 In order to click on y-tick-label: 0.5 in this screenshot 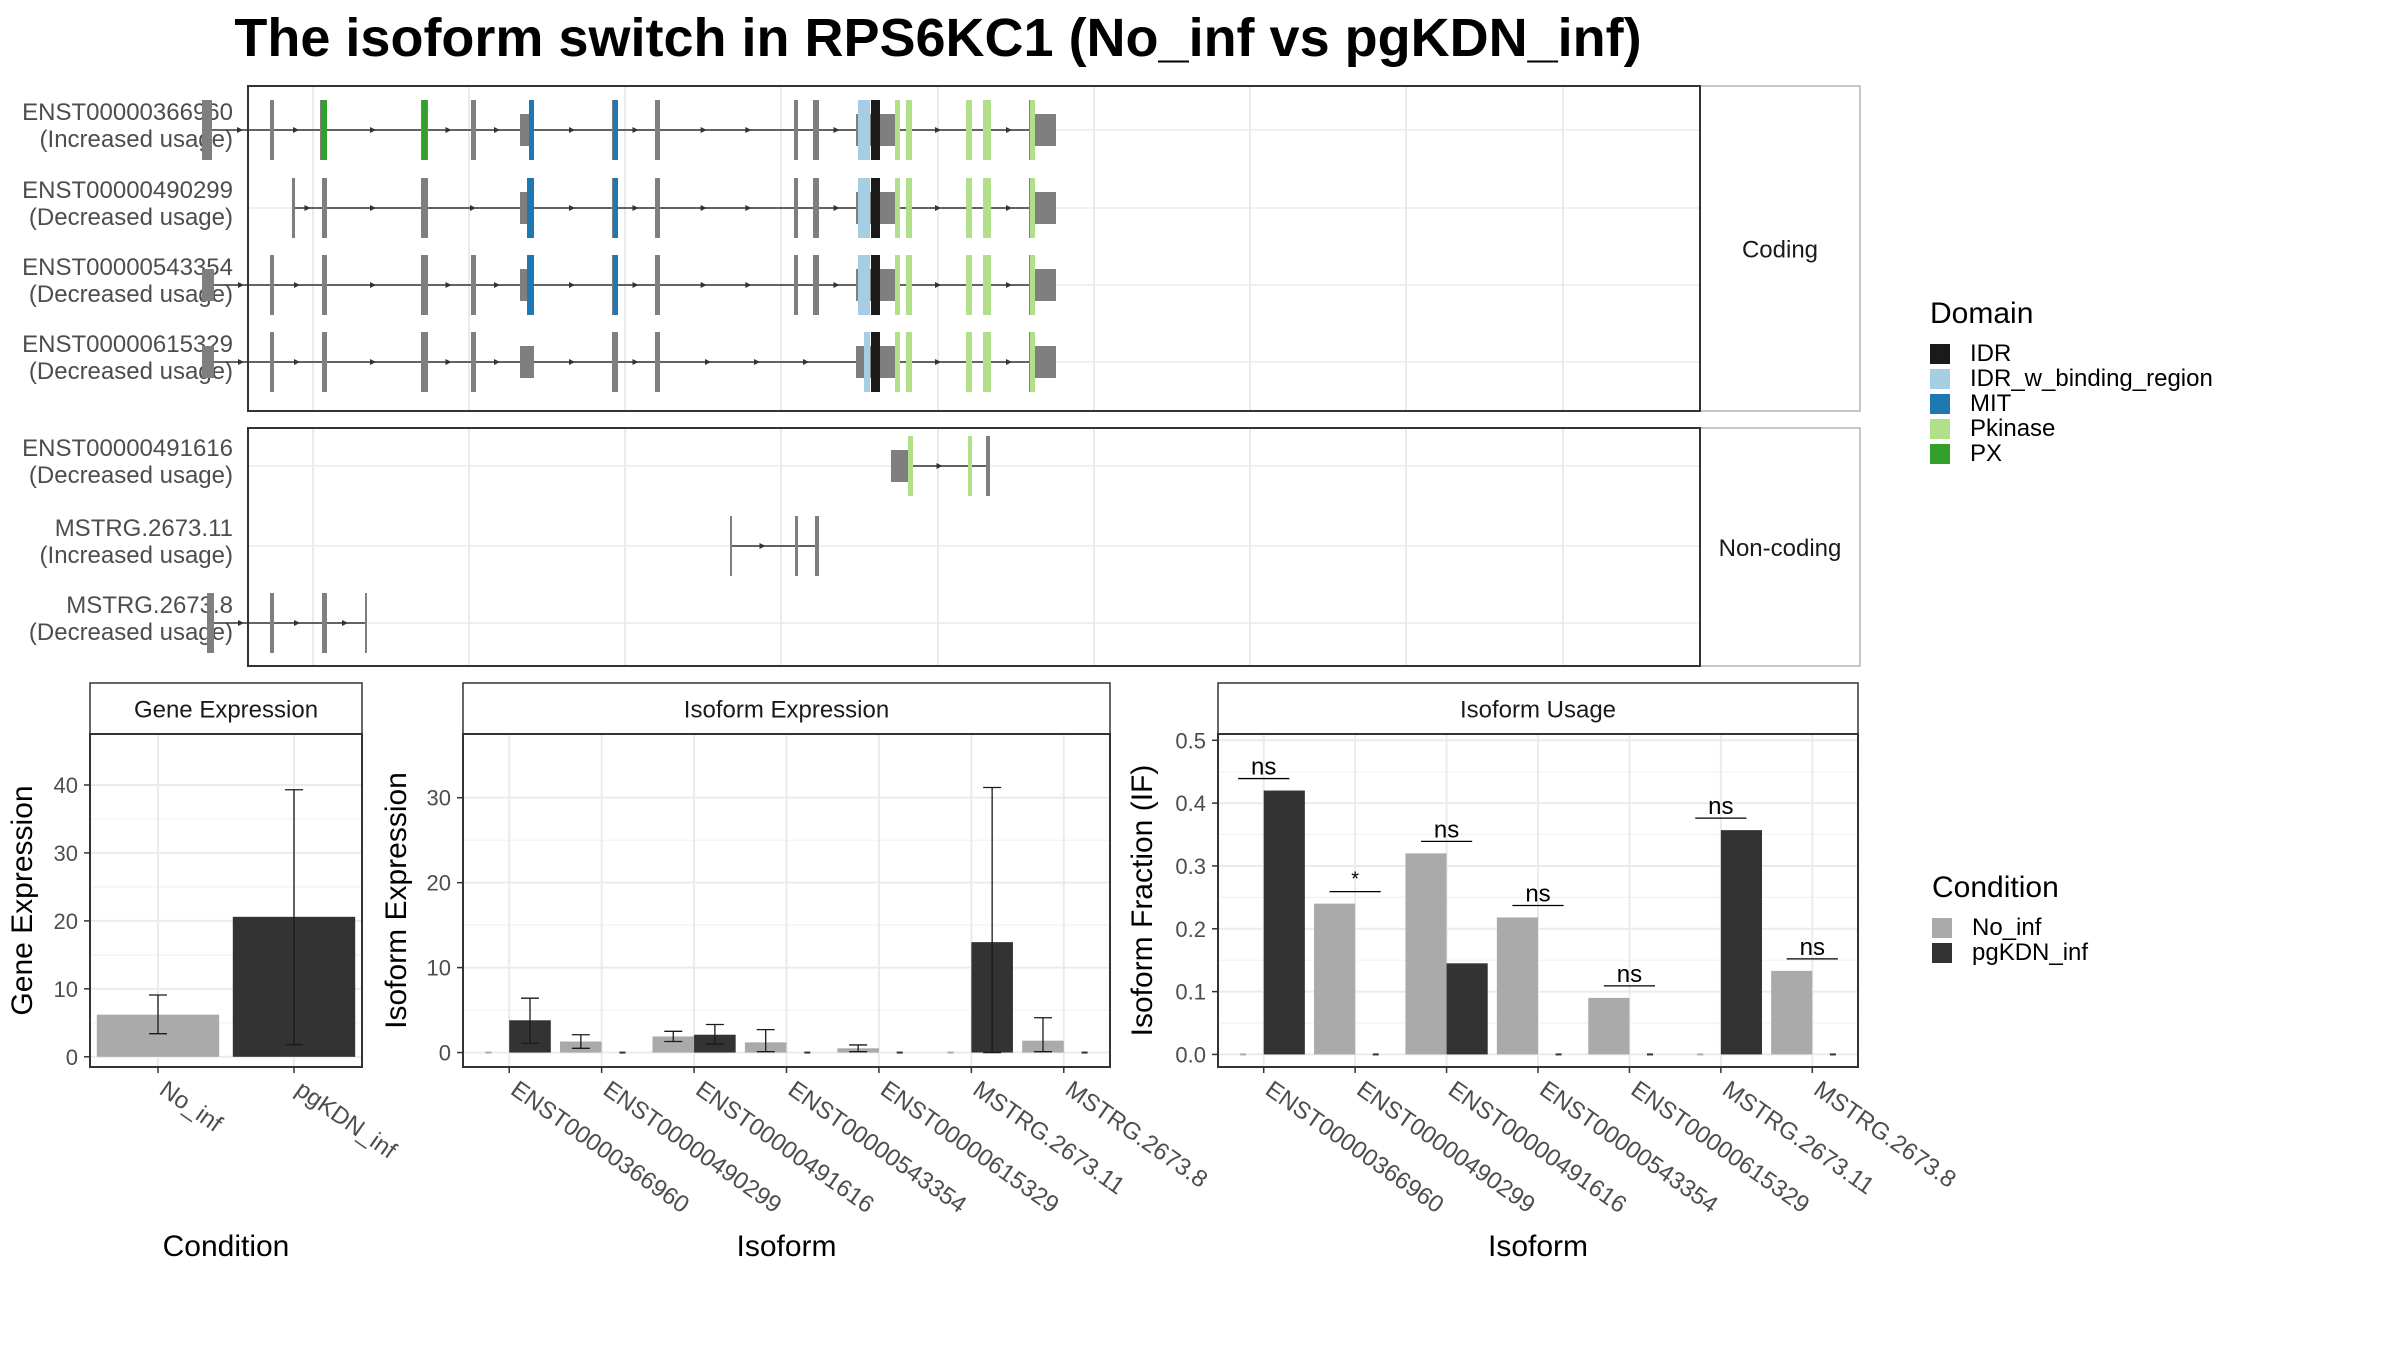, I will do `click(1190, 740)`.